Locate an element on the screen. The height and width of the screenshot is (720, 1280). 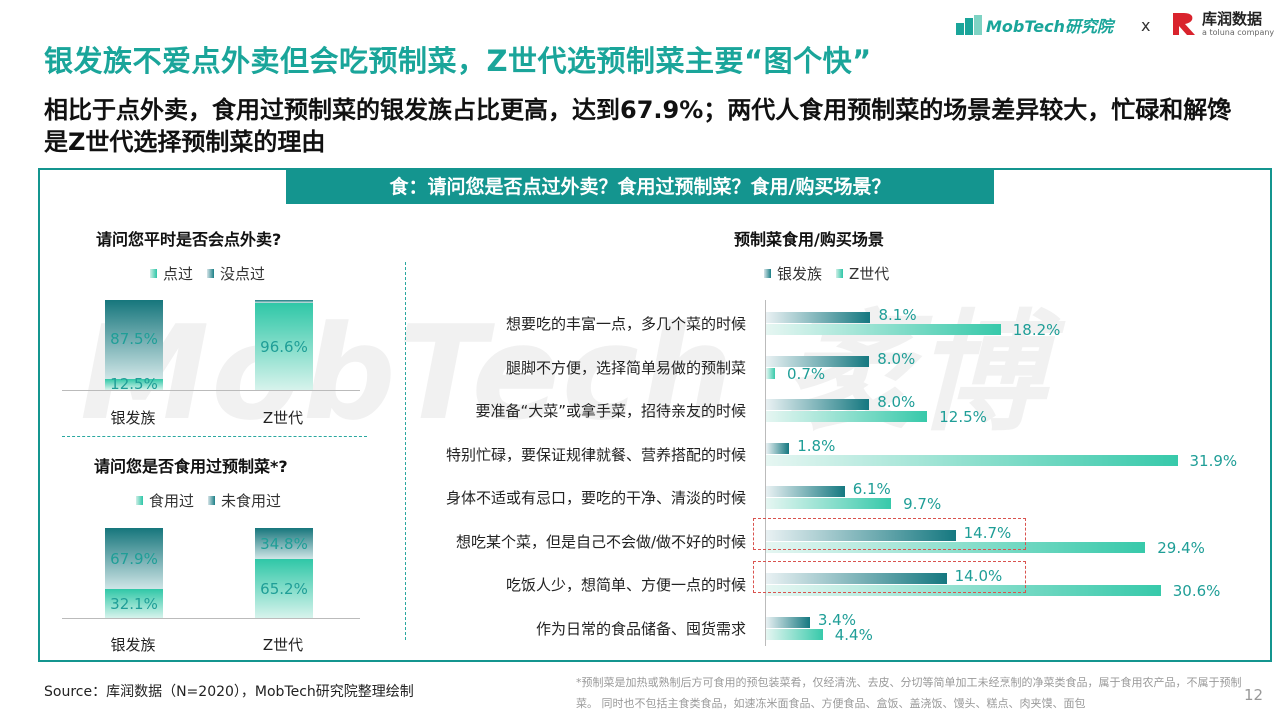
data-label: 34.8% is located at coordinates (284, 543).